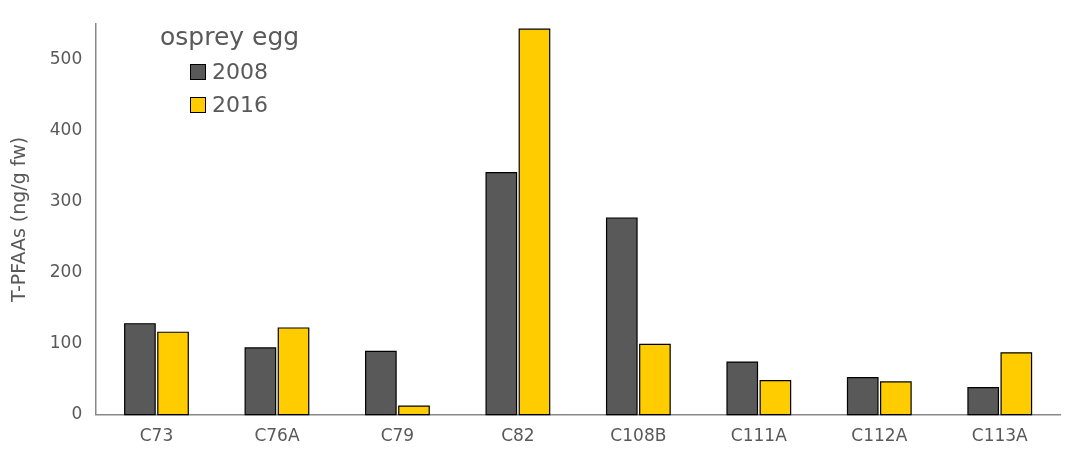 Image resolution: width=1065 pixels, height=459 pixels. I want to click on y-tick-label: 500, so click(66, 58).